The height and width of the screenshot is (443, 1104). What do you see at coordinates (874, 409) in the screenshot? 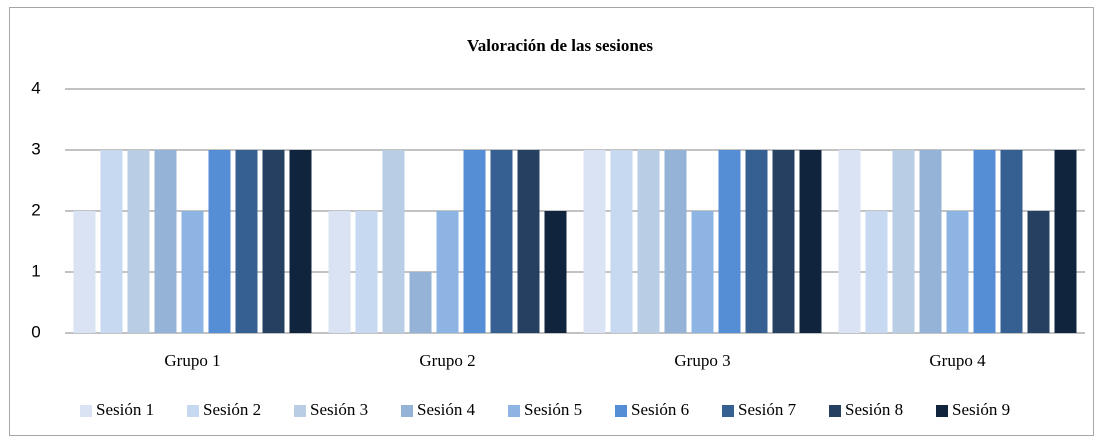
I see `legend-label: Sesión 8` at bounding box center [874, 409].